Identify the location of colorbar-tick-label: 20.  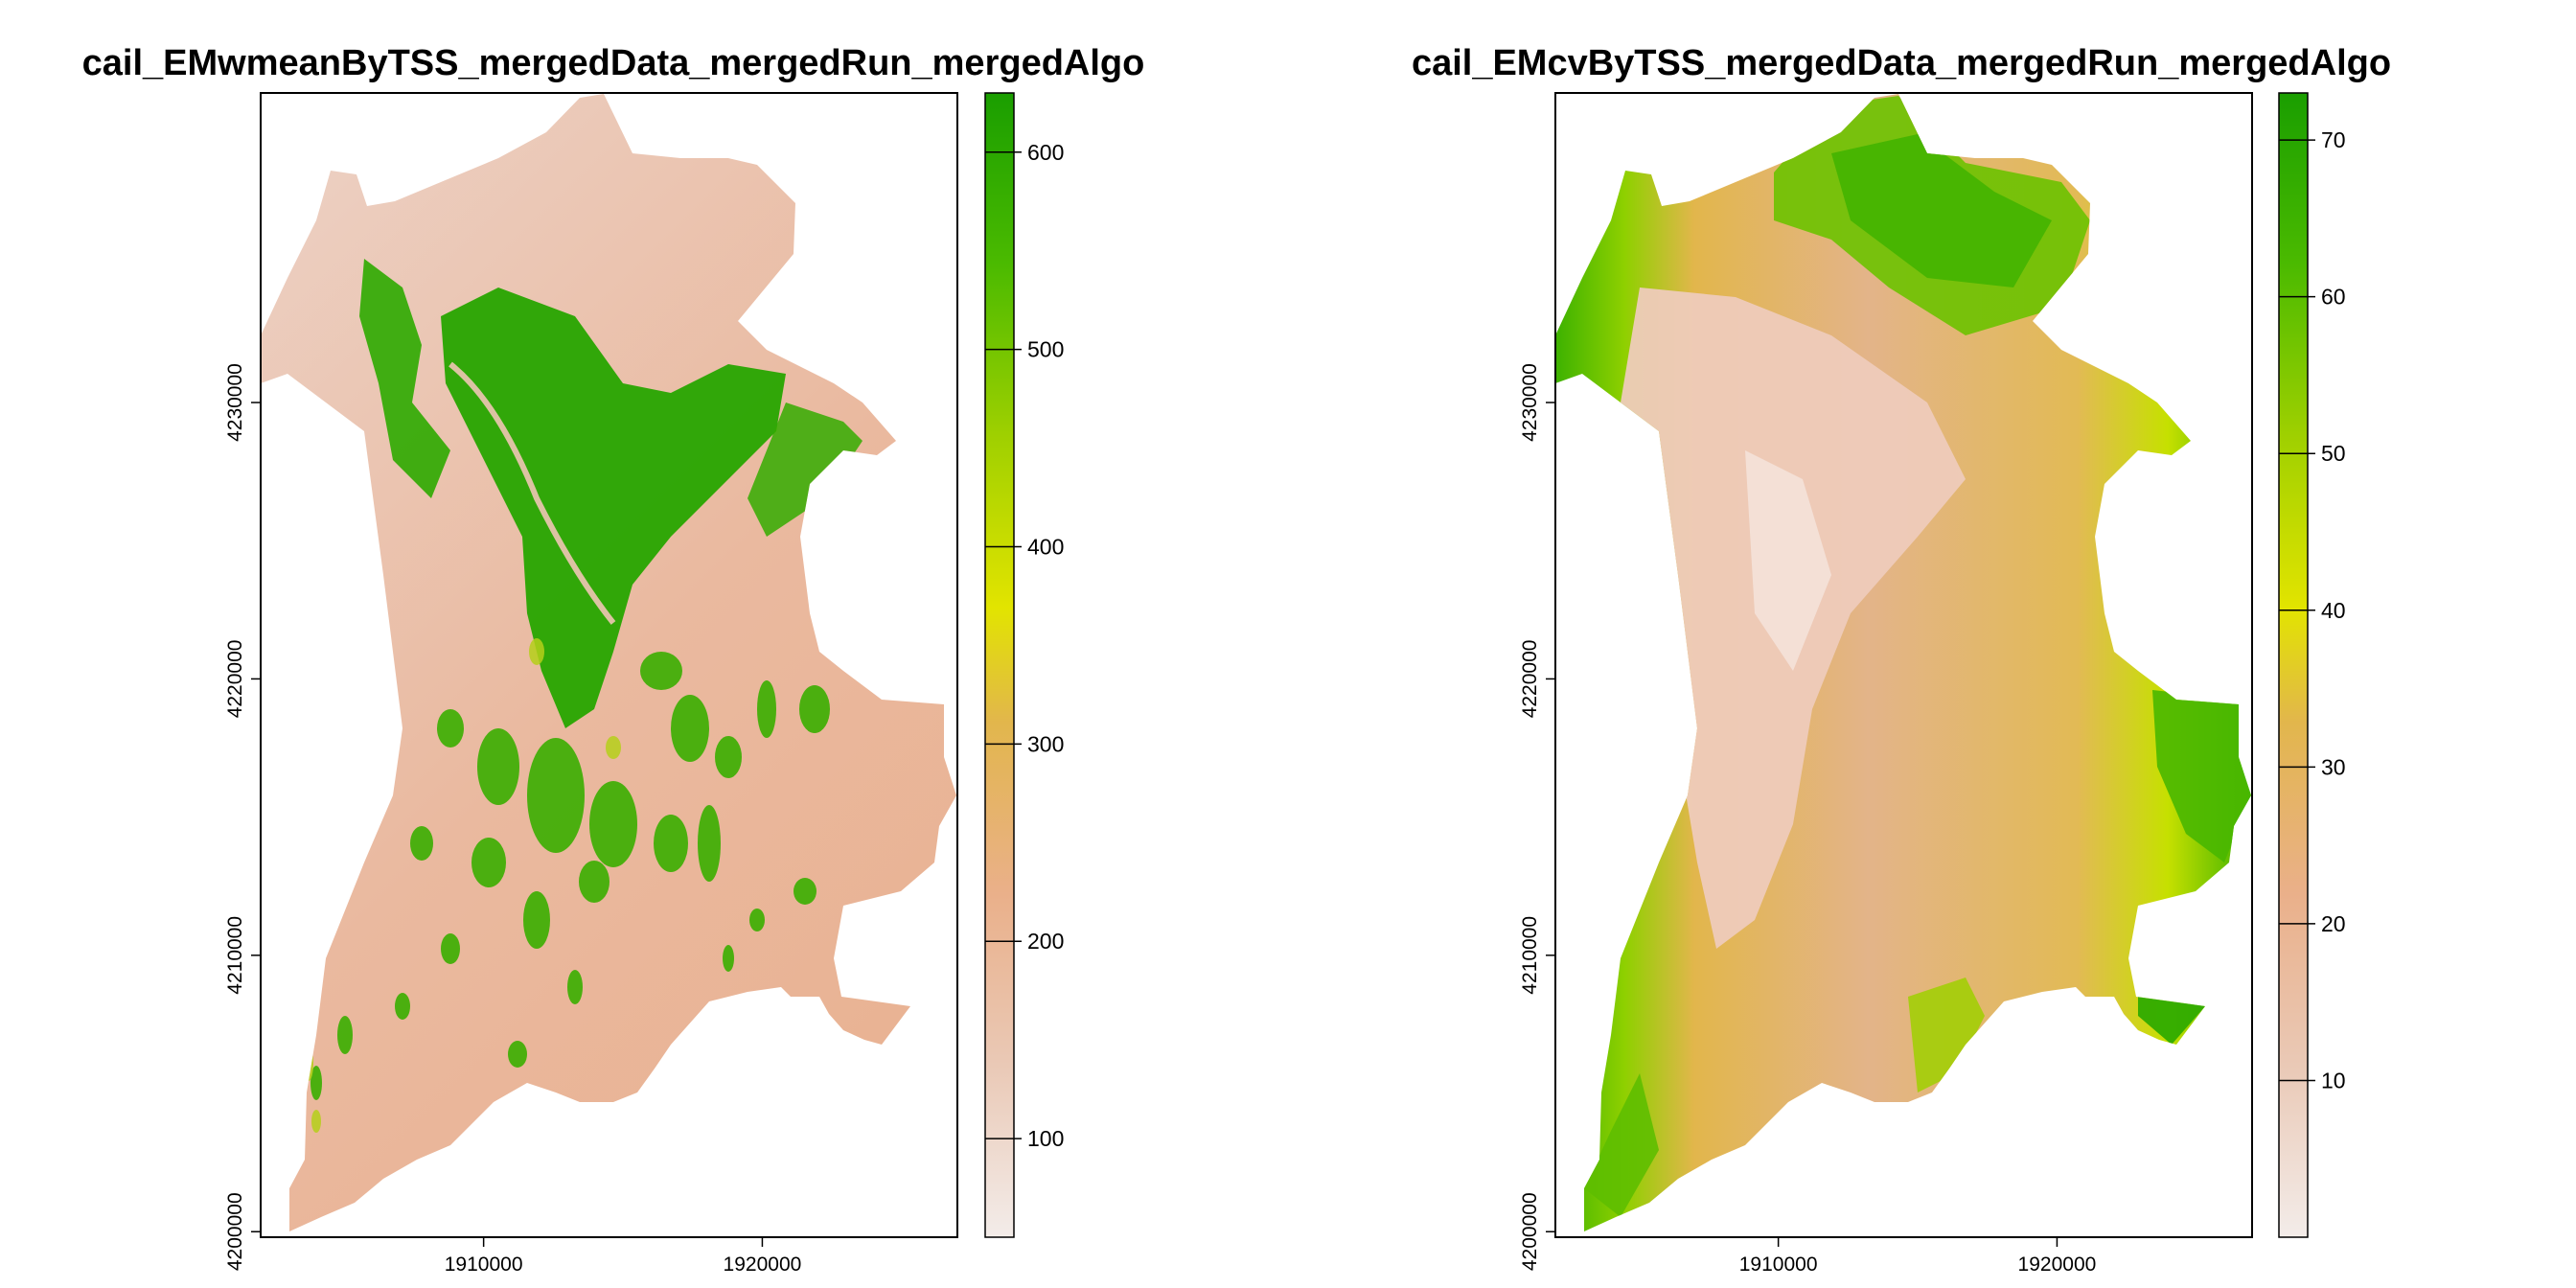
(2333, 923).